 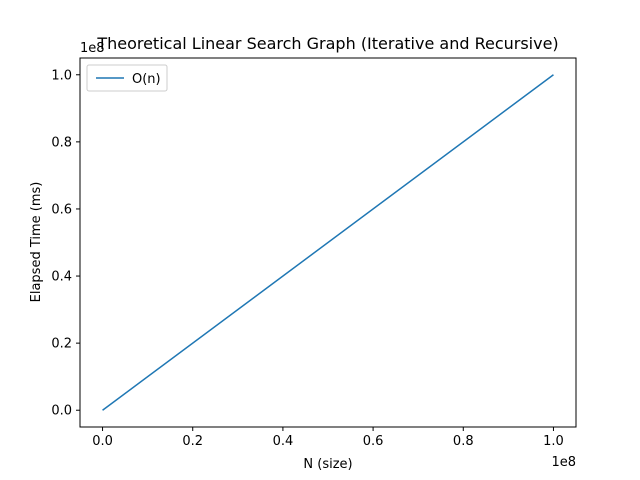 I want to click on y-axis-label: Elapsed Time (ms), so click(x=36, y=242).